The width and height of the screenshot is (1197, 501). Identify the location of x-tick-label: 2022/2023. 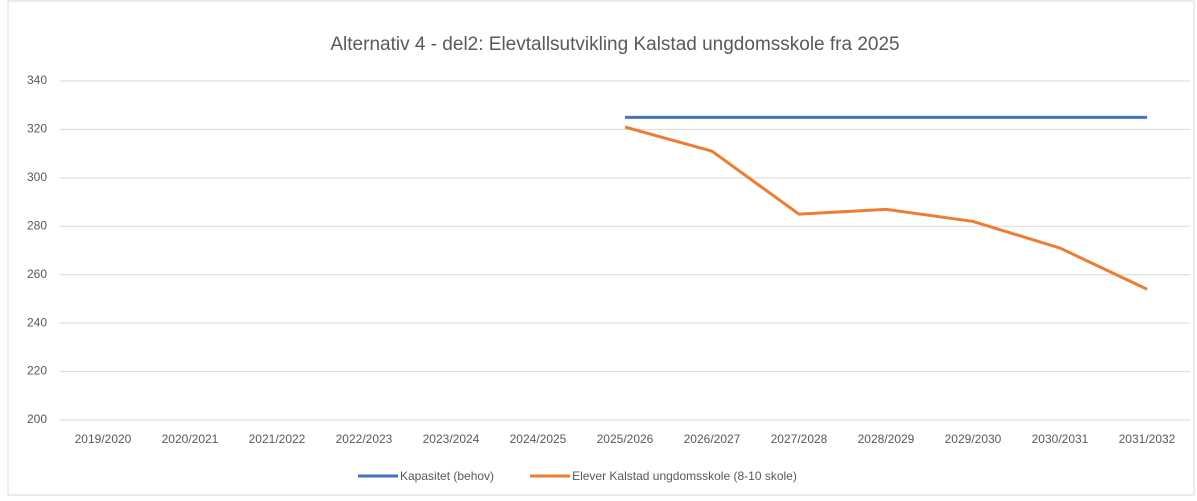
(364, 439).